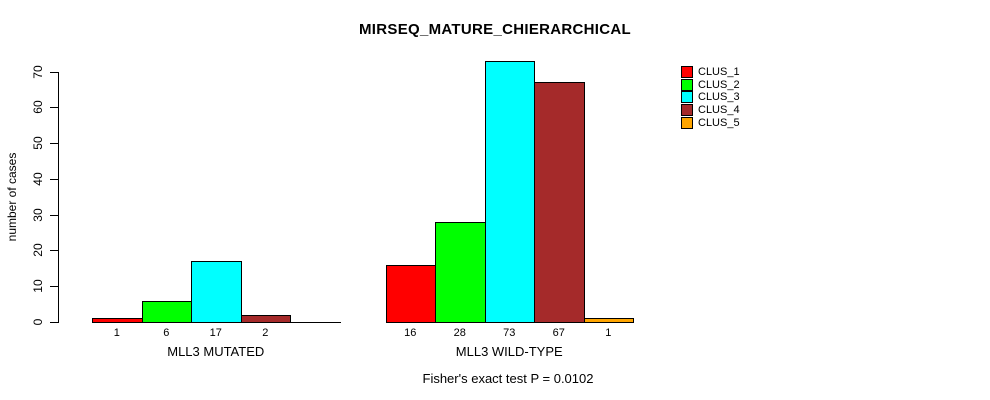  I want to click on bar-value-label: 67, so click(558, 333).